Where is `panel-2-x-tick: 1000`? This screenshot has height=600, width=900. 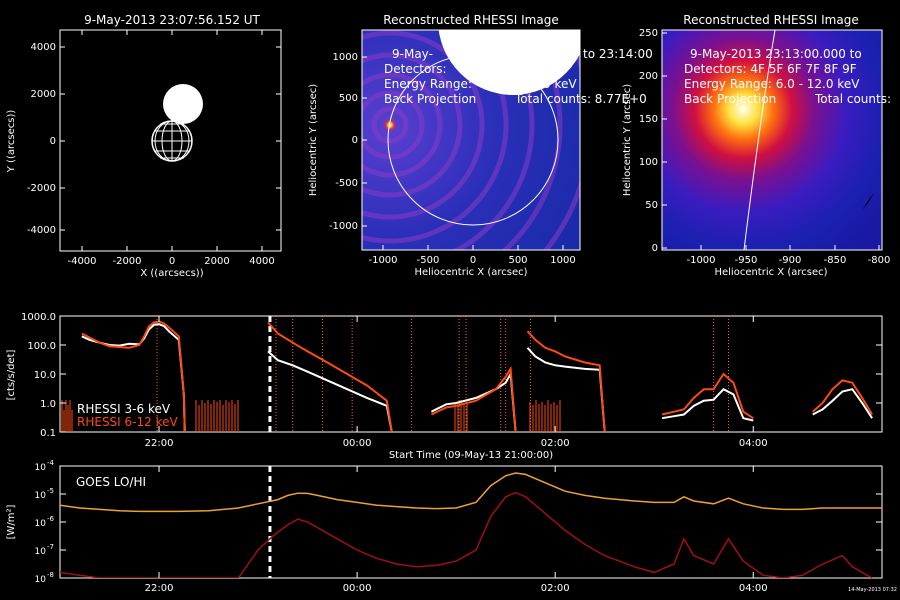
panel-2-x-tick: 1000 is located at coordinates (562, 260).